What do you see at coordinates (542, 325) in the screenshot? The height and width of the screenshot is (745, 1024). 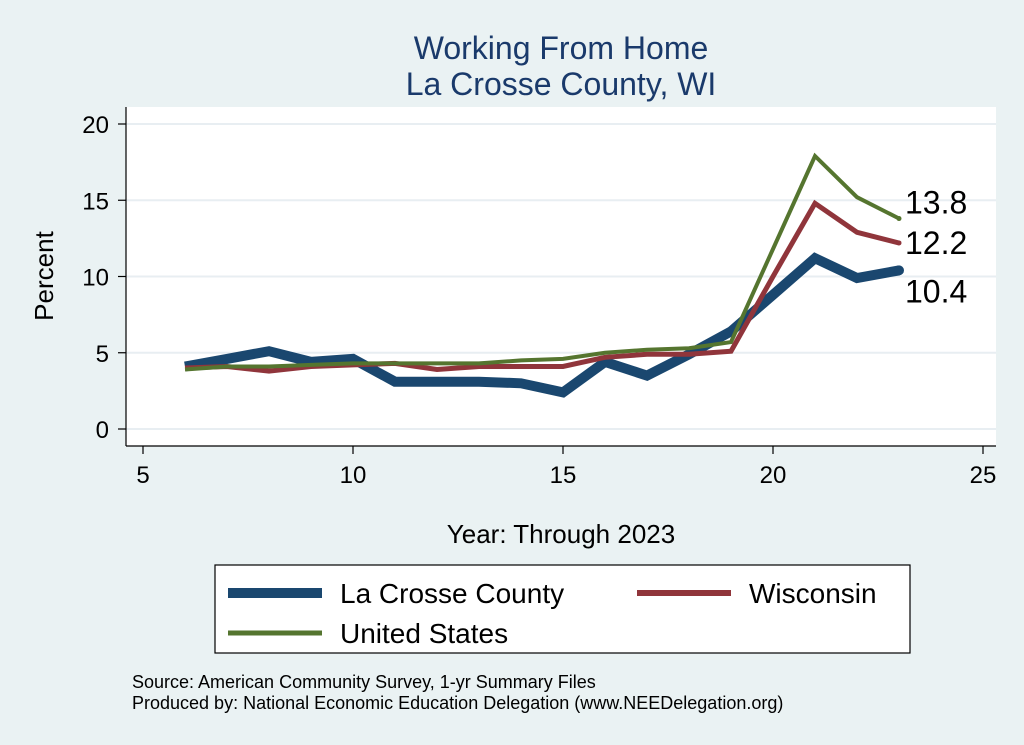 I see `series-line-la-crosse-county` at bounding box center [542, 325].